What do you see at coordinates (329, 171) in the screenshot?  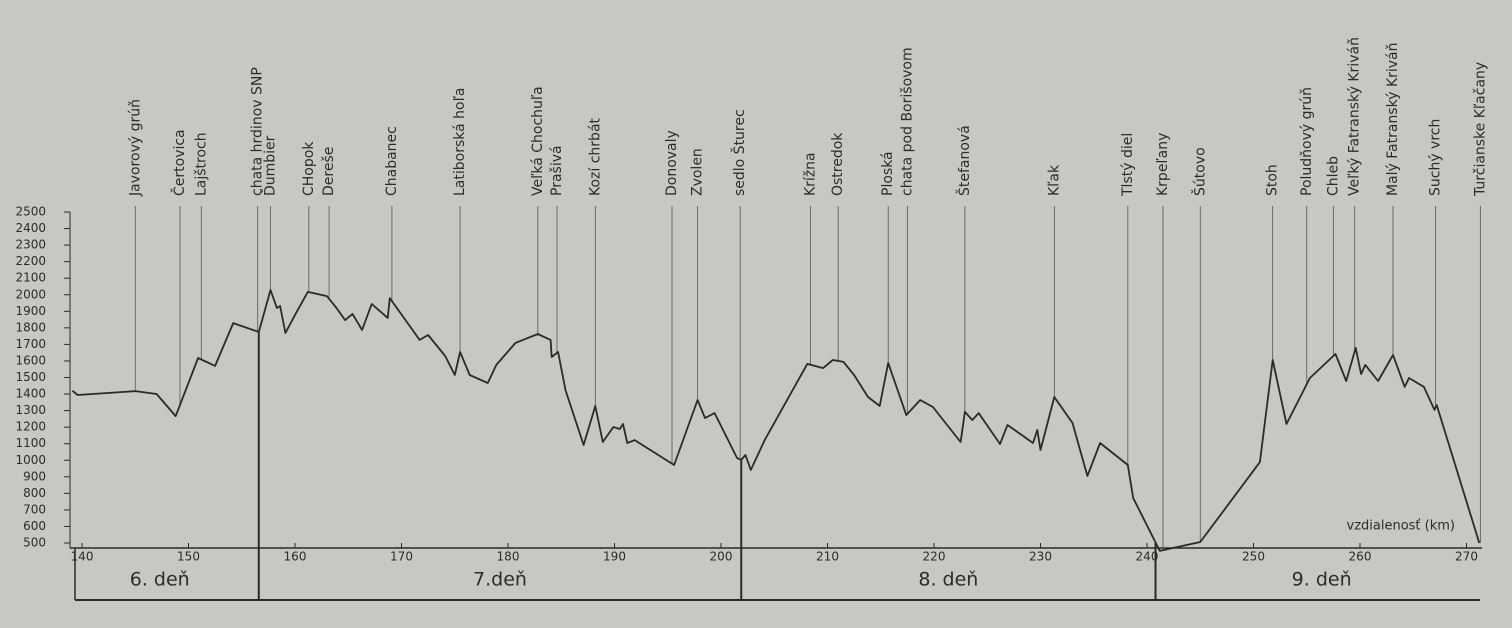 I see `landmark-label: Dereše` at bounding box center [329, 171].